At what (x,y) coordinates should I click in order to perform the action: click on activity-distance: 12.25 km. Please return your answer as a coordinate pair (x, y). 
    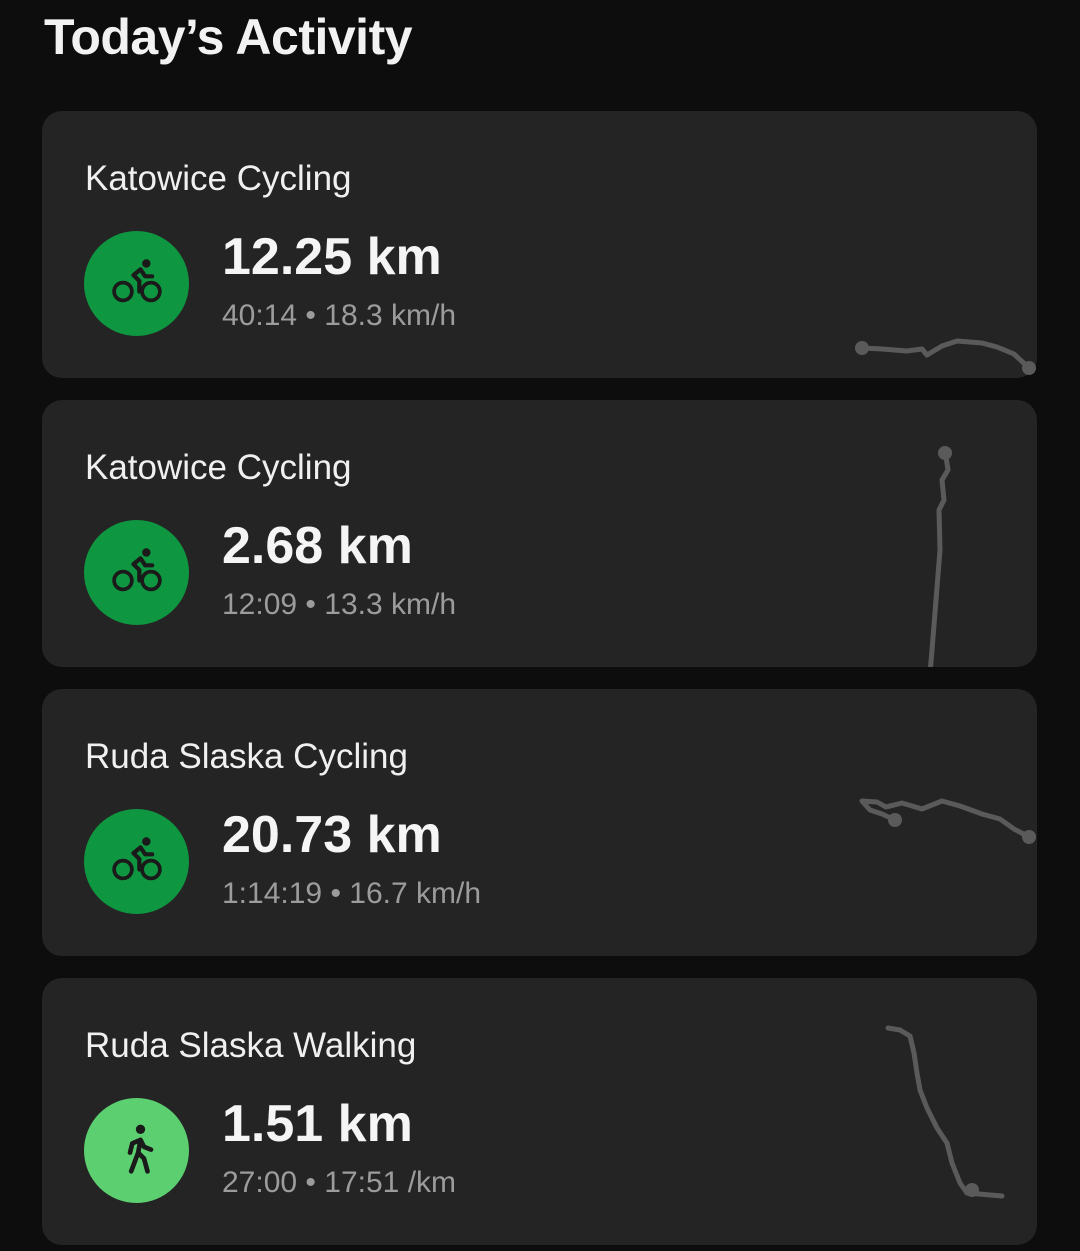
    Looking at the image, I should click on (332, 257).